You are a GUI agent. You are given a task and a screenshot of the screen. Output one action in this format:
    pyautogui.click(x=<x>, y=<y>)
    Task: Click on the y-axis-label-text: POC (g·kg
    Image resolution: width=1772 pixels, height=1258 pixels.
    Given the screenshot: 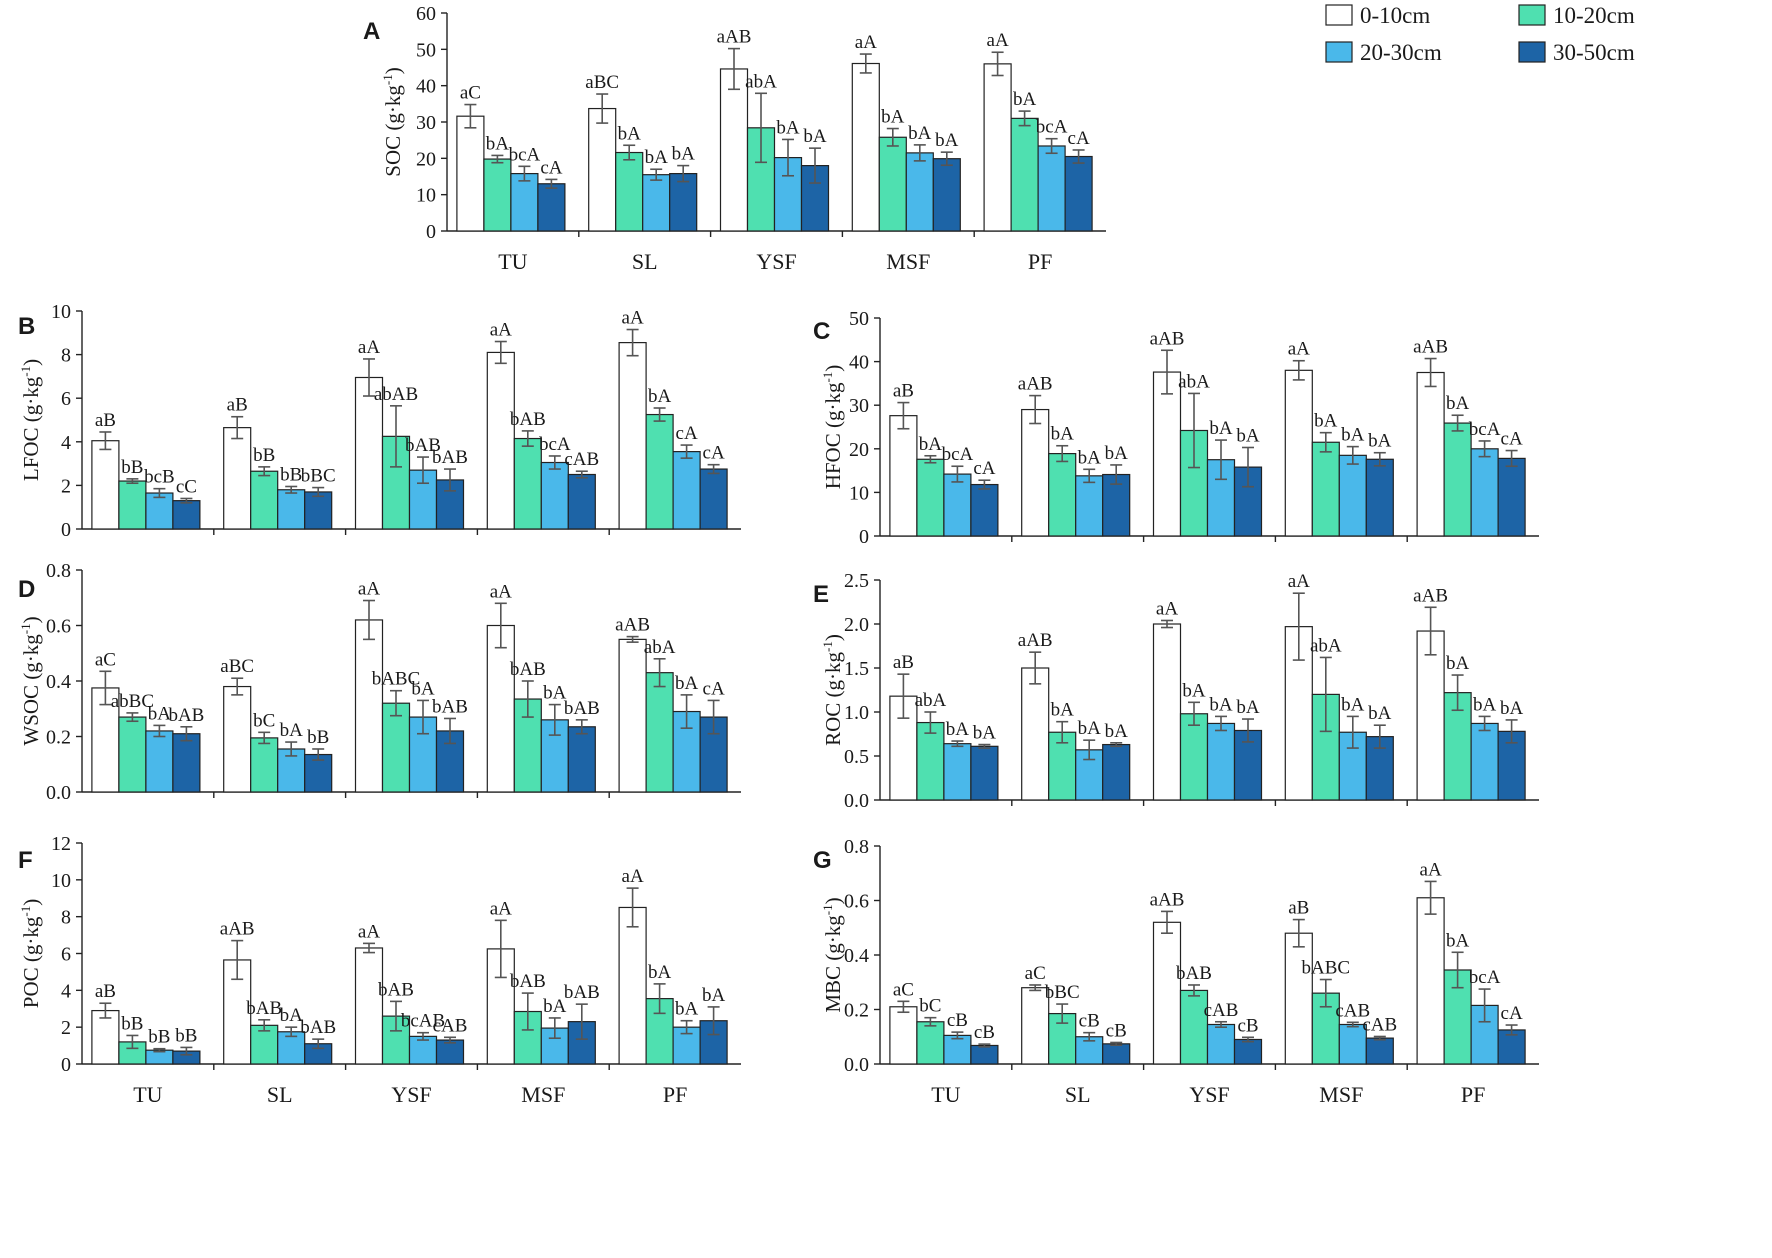 What is the action you would take?
    pyautogui.click(x=31, y=962)
    